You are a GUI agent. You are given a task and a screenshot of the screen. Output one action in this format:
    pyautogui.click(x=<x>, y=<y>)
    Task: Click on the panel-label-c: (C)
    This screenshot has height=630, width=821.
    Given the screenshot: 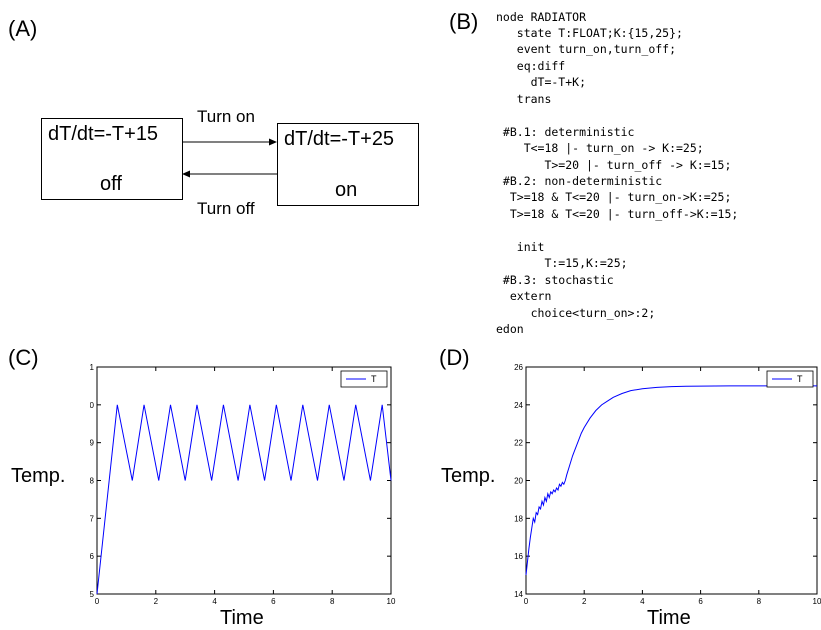 What is the action you would take?
    pyautogui.click(x=23, y=357)
    